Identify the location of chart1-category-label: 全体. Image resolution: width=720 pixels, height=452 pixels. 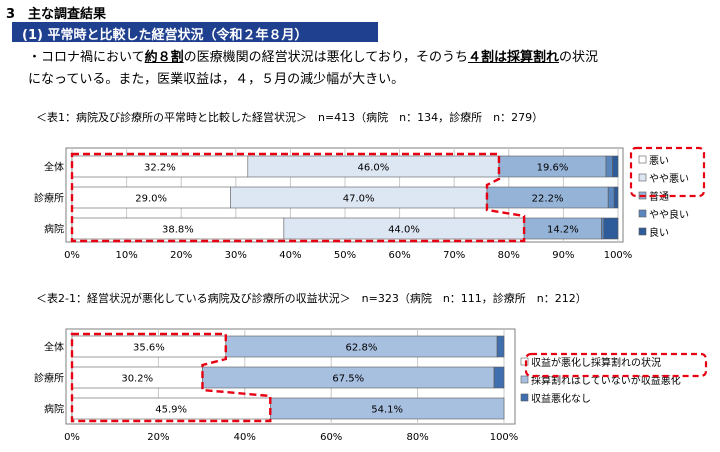
(54, 167).